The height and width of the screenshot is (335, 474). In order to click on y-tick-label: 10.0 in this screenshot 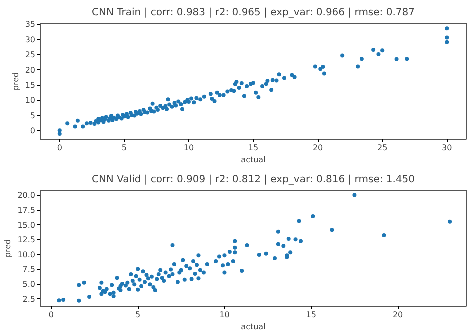, I will do `click(27, 255)`.